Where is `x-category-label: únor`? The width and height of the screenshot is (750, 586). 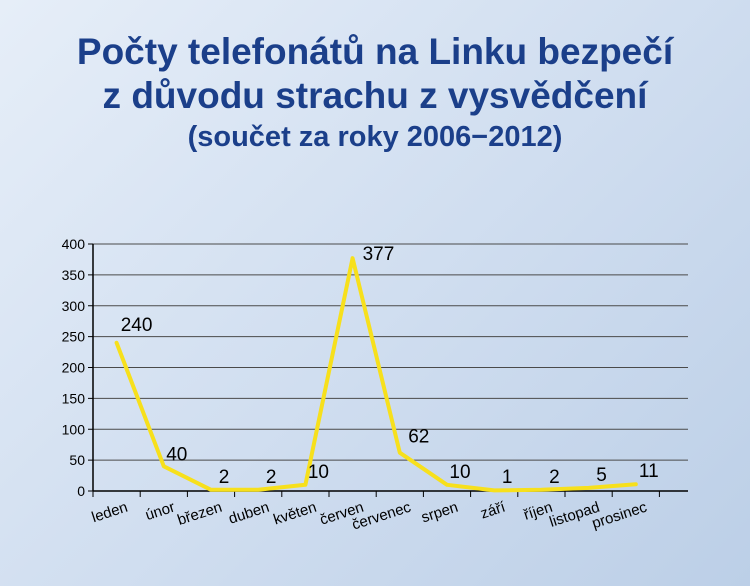 x-category-label: únor is located at coordinates (160, 511).